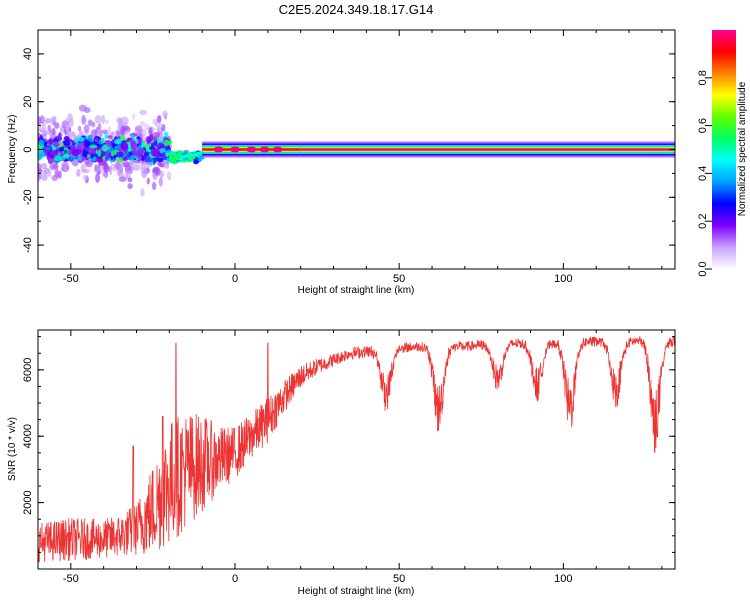 Image resolution: width=750 pixels, height=600 pixels. I want to click on top-y-axis-label: Frequency (Hz), so click(12, 149).